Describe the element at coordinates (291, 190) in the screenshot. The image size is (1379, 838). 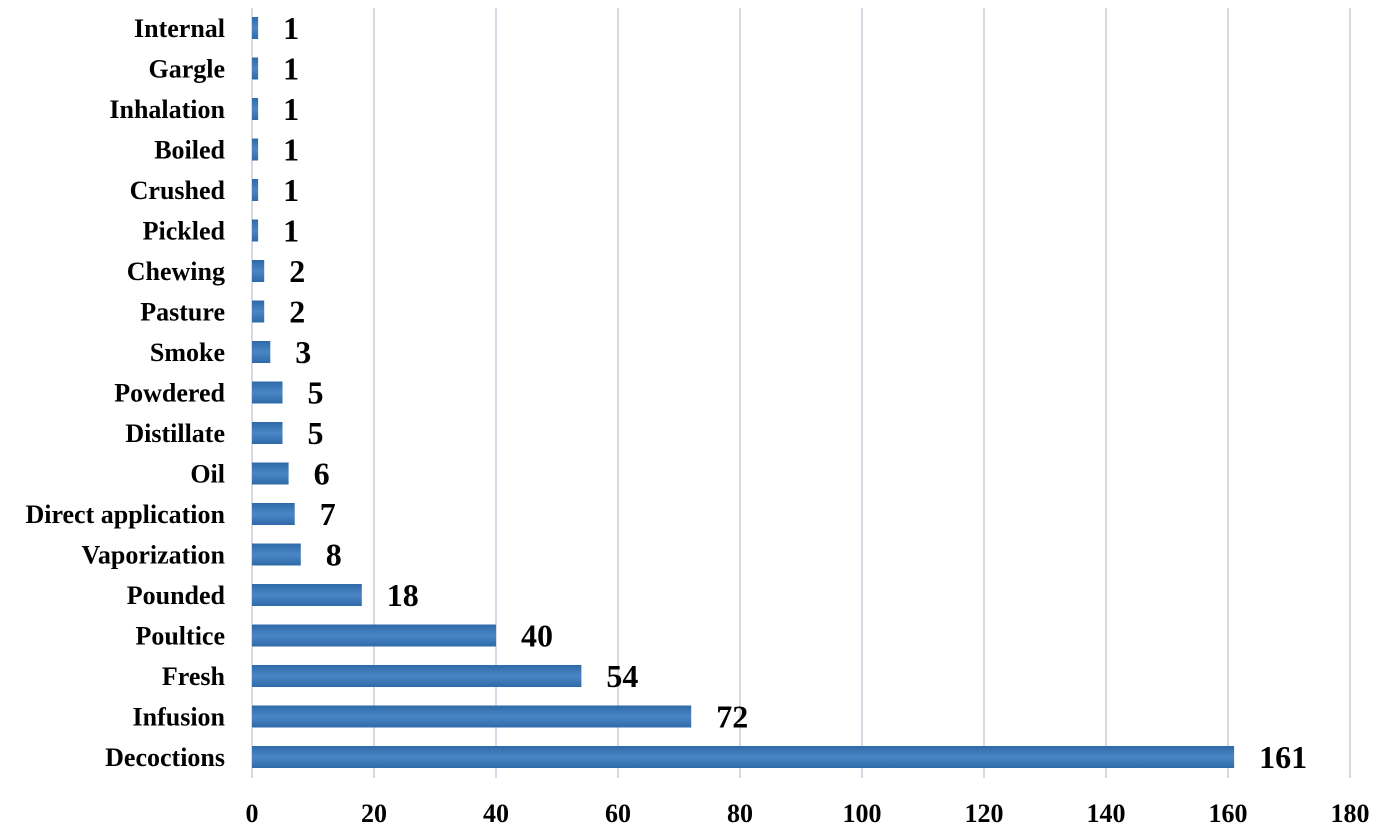
I see `value-label-crushed: 1` at that location.